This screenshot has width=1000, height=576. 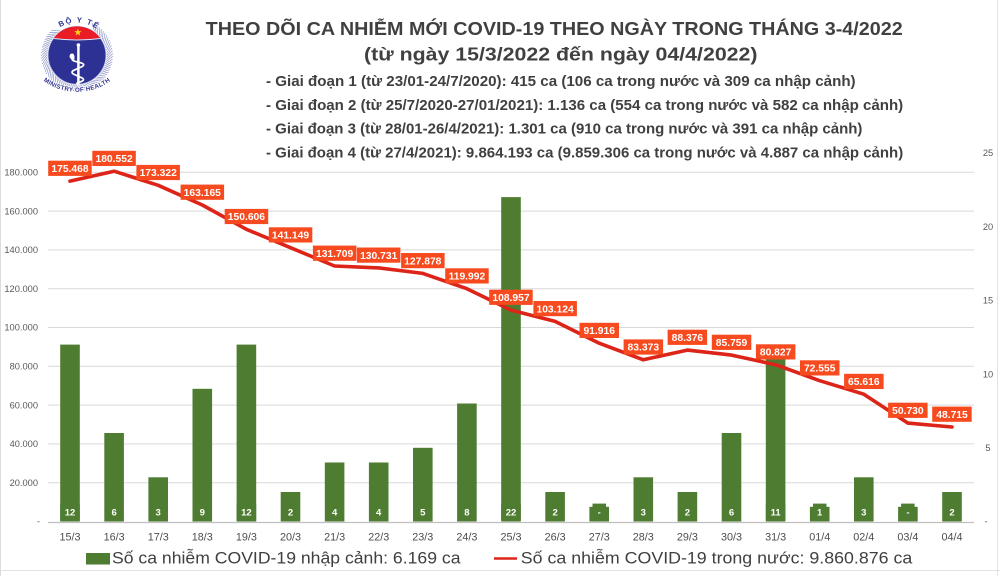 What do you see at coordinates (988, 374) in the screenshot?
I see `svg-text: 10` at bounding box center [988, 374].